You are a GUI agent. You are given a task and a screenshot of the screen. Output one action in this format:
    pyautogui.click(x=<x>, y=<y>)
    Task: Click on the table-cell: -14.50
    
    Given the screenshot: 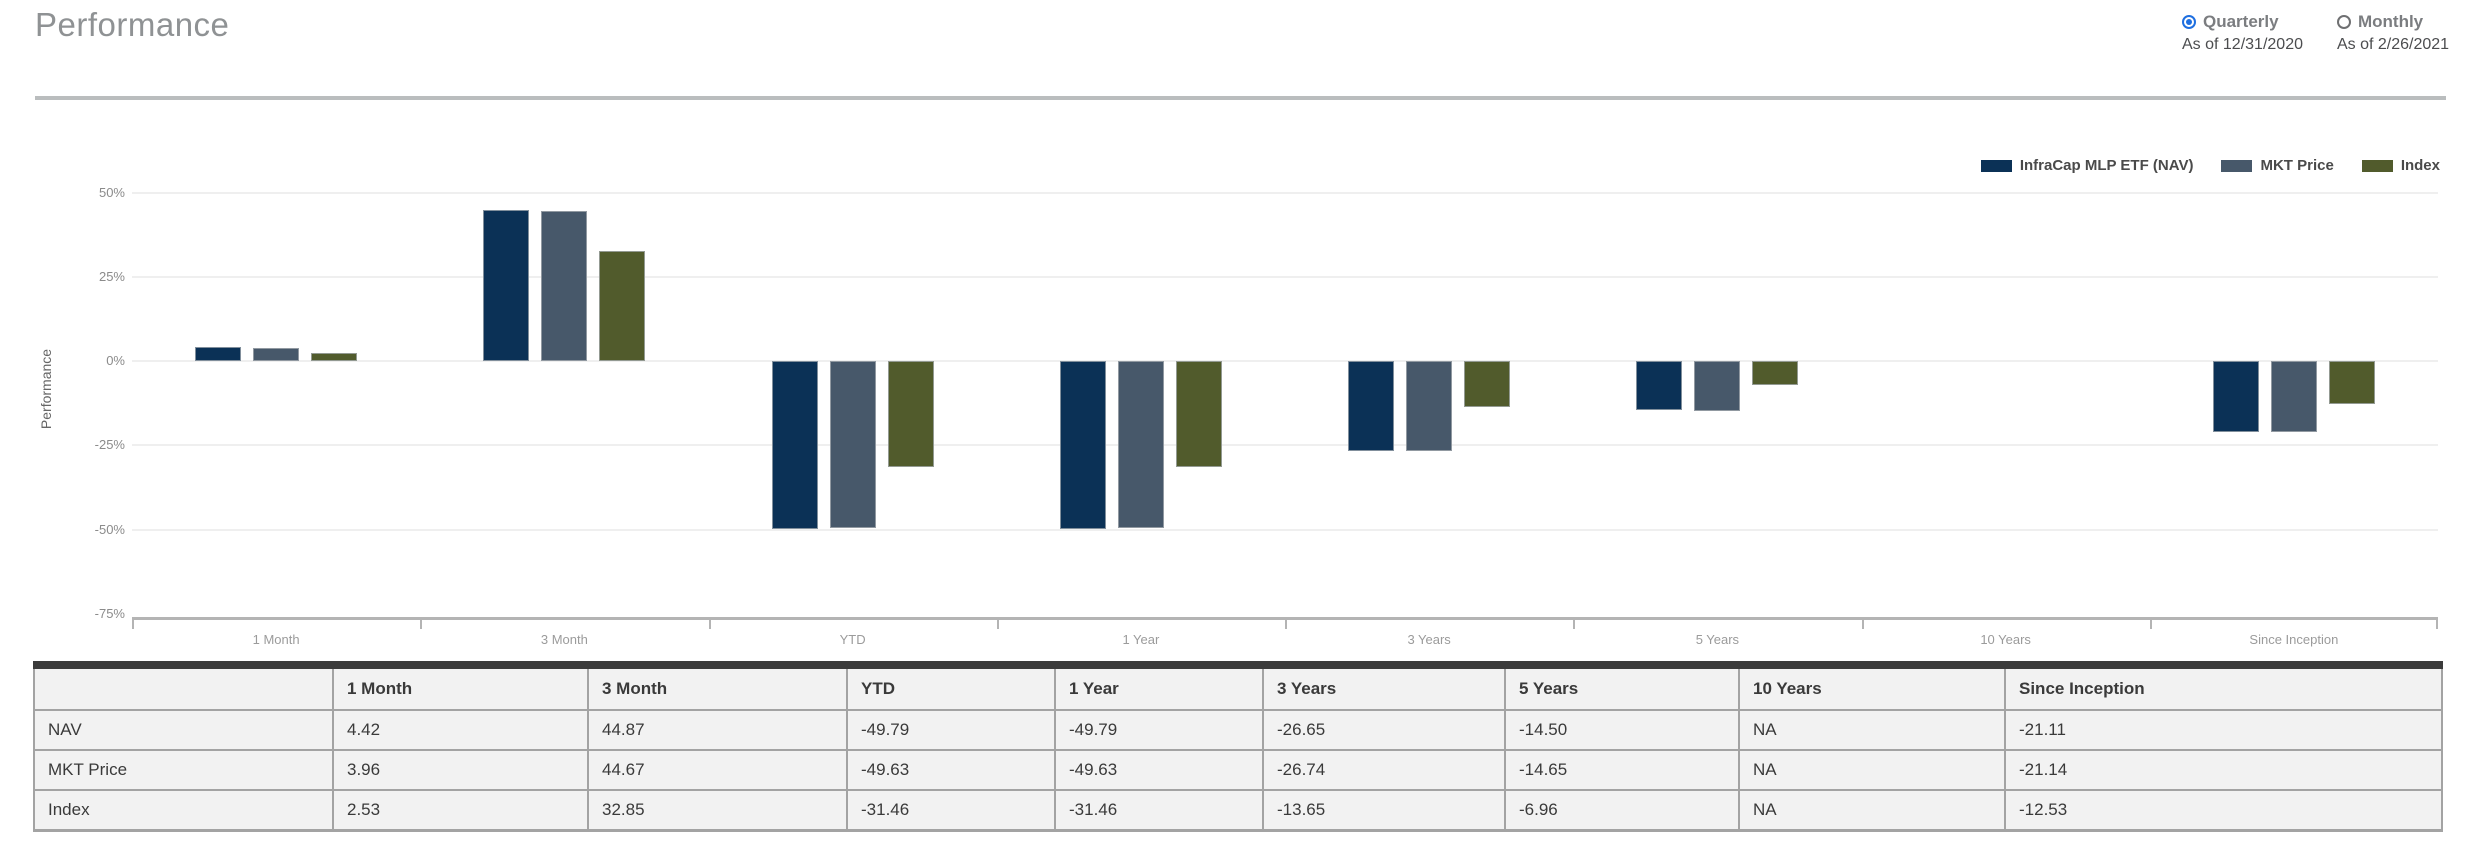 What is the action you would take?
    pyautogui.click(x=1622, y=730)
    